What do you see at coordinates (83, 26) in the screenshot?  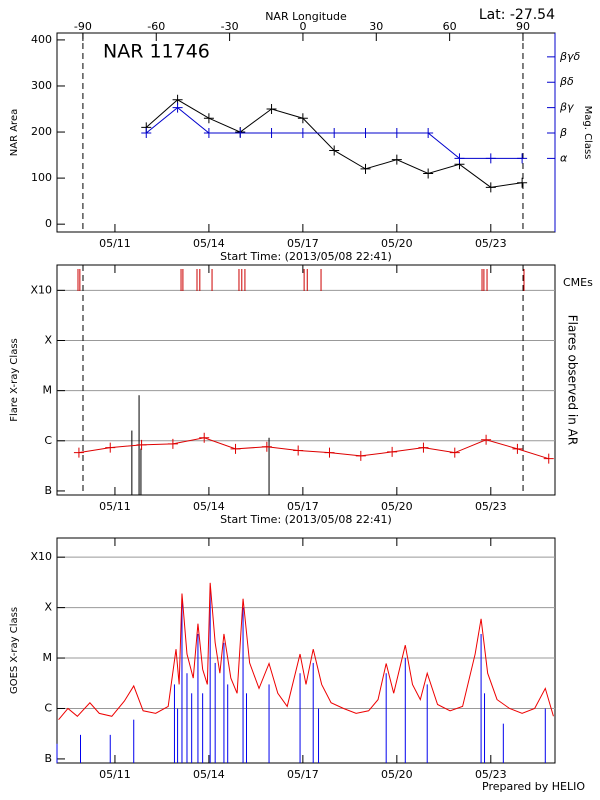 I see `x2-tick-label: -90` at bounding box center [83, 26].